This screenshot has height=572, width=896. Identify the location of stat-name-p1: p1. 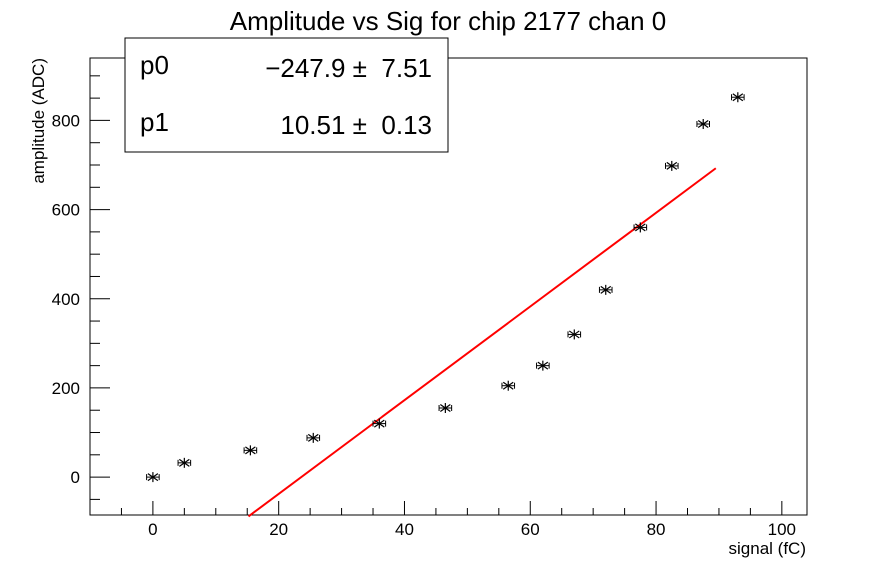
(154, 122).